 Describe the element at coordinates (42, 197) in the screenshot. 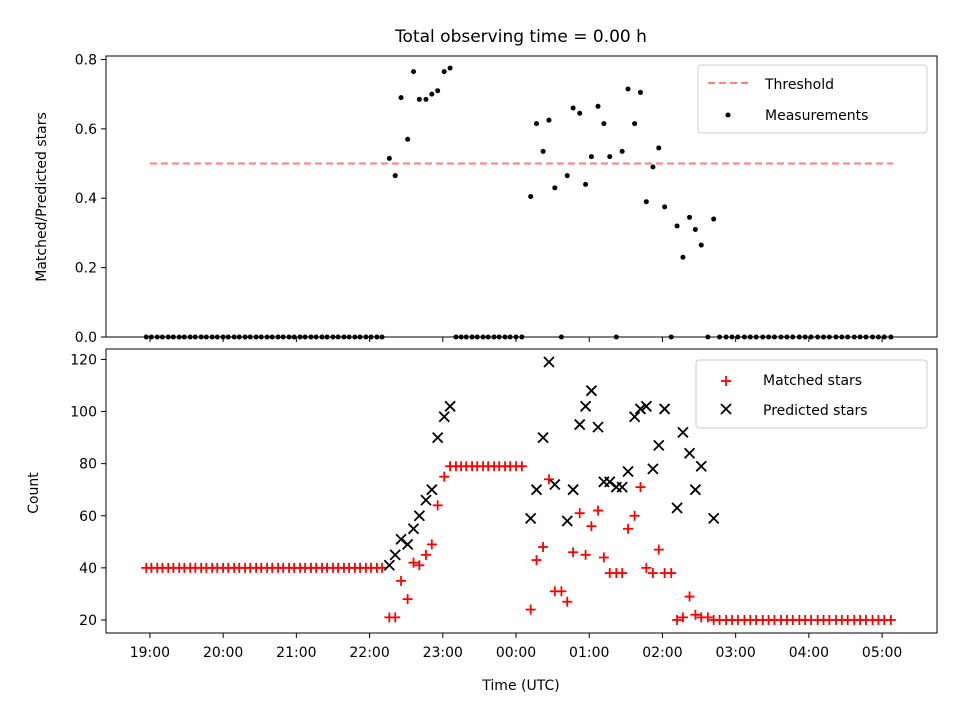

I see `top-y-axis-label: Matched/Predicted stars` at that location.